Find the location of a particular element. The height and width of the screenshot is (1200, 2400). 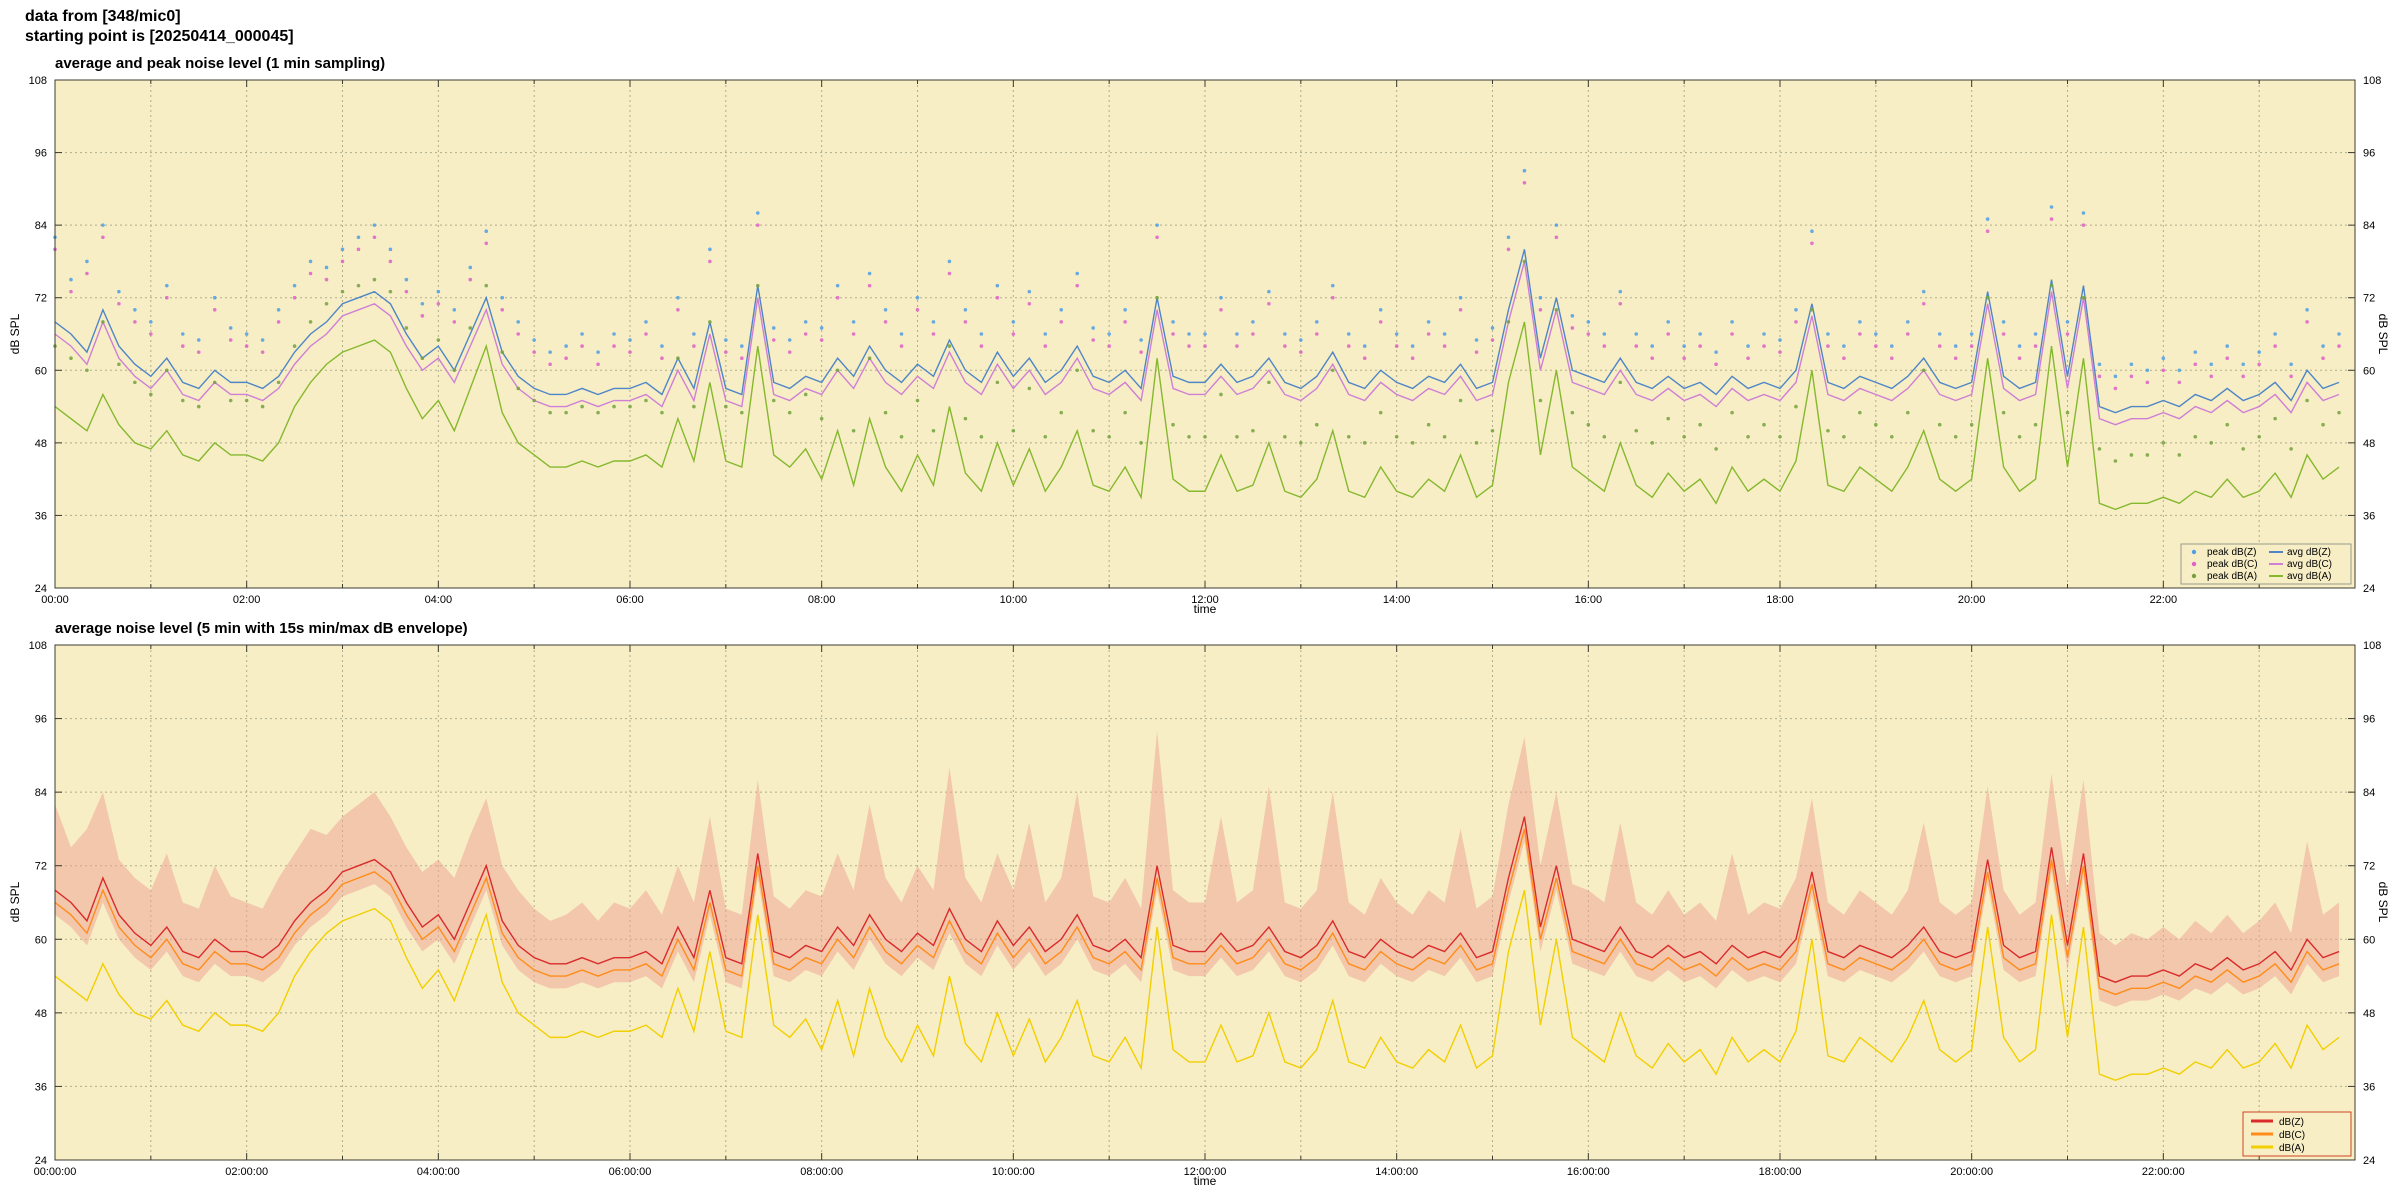

svg-text: 00:00:00 is located at coordinates (55, 1172).